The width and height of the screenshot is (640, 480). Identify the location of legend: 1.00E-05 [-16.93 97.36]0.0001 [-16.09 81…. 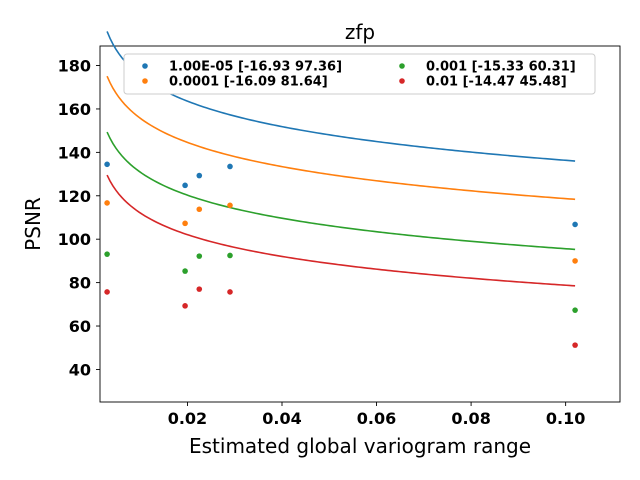
(359, 74).